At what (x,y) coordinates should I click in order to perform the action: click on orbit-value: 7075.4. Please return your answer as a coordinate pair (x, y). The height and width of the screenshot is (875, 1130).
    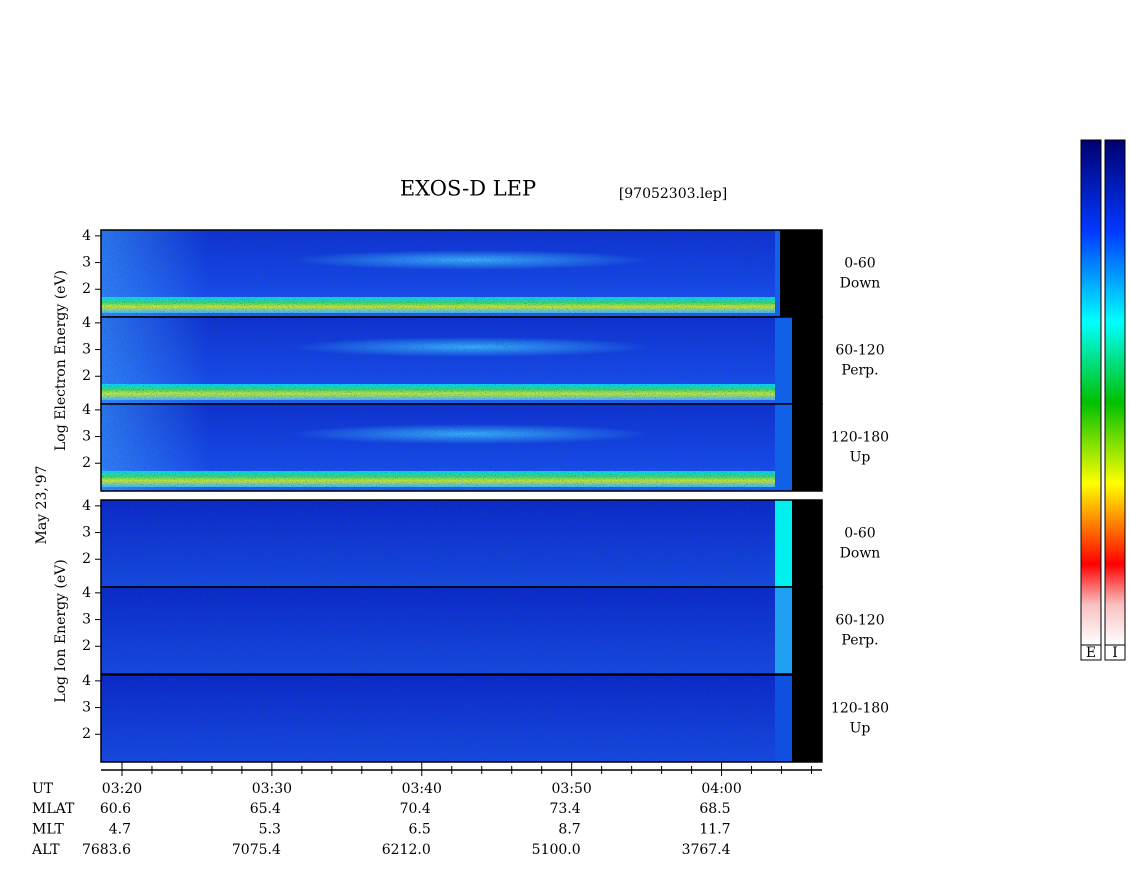
    Looking at the image, I should click on (256, 850).